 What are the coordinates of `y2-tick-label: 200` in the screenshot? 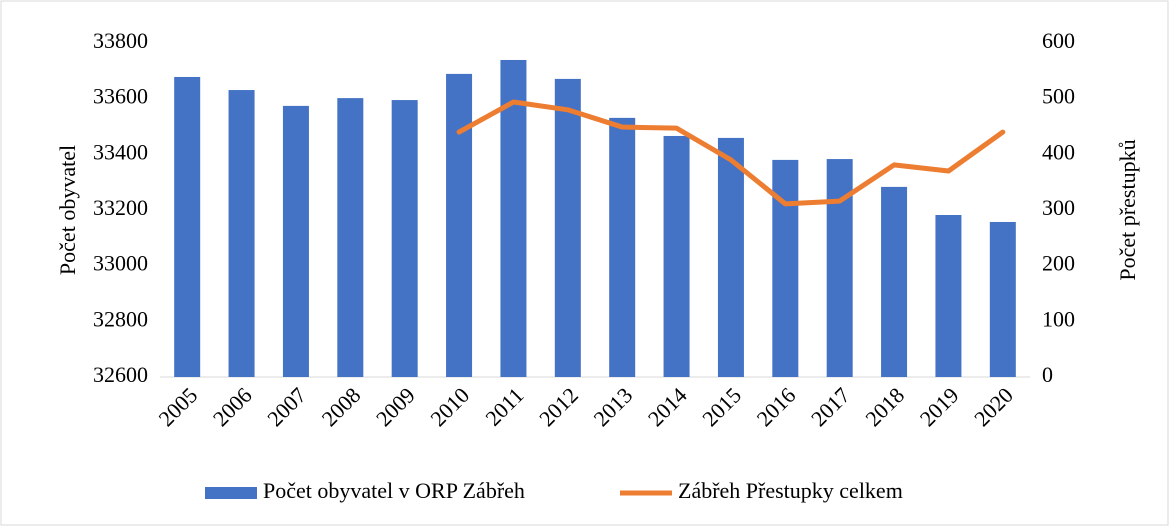 It's located at (1058, 263).